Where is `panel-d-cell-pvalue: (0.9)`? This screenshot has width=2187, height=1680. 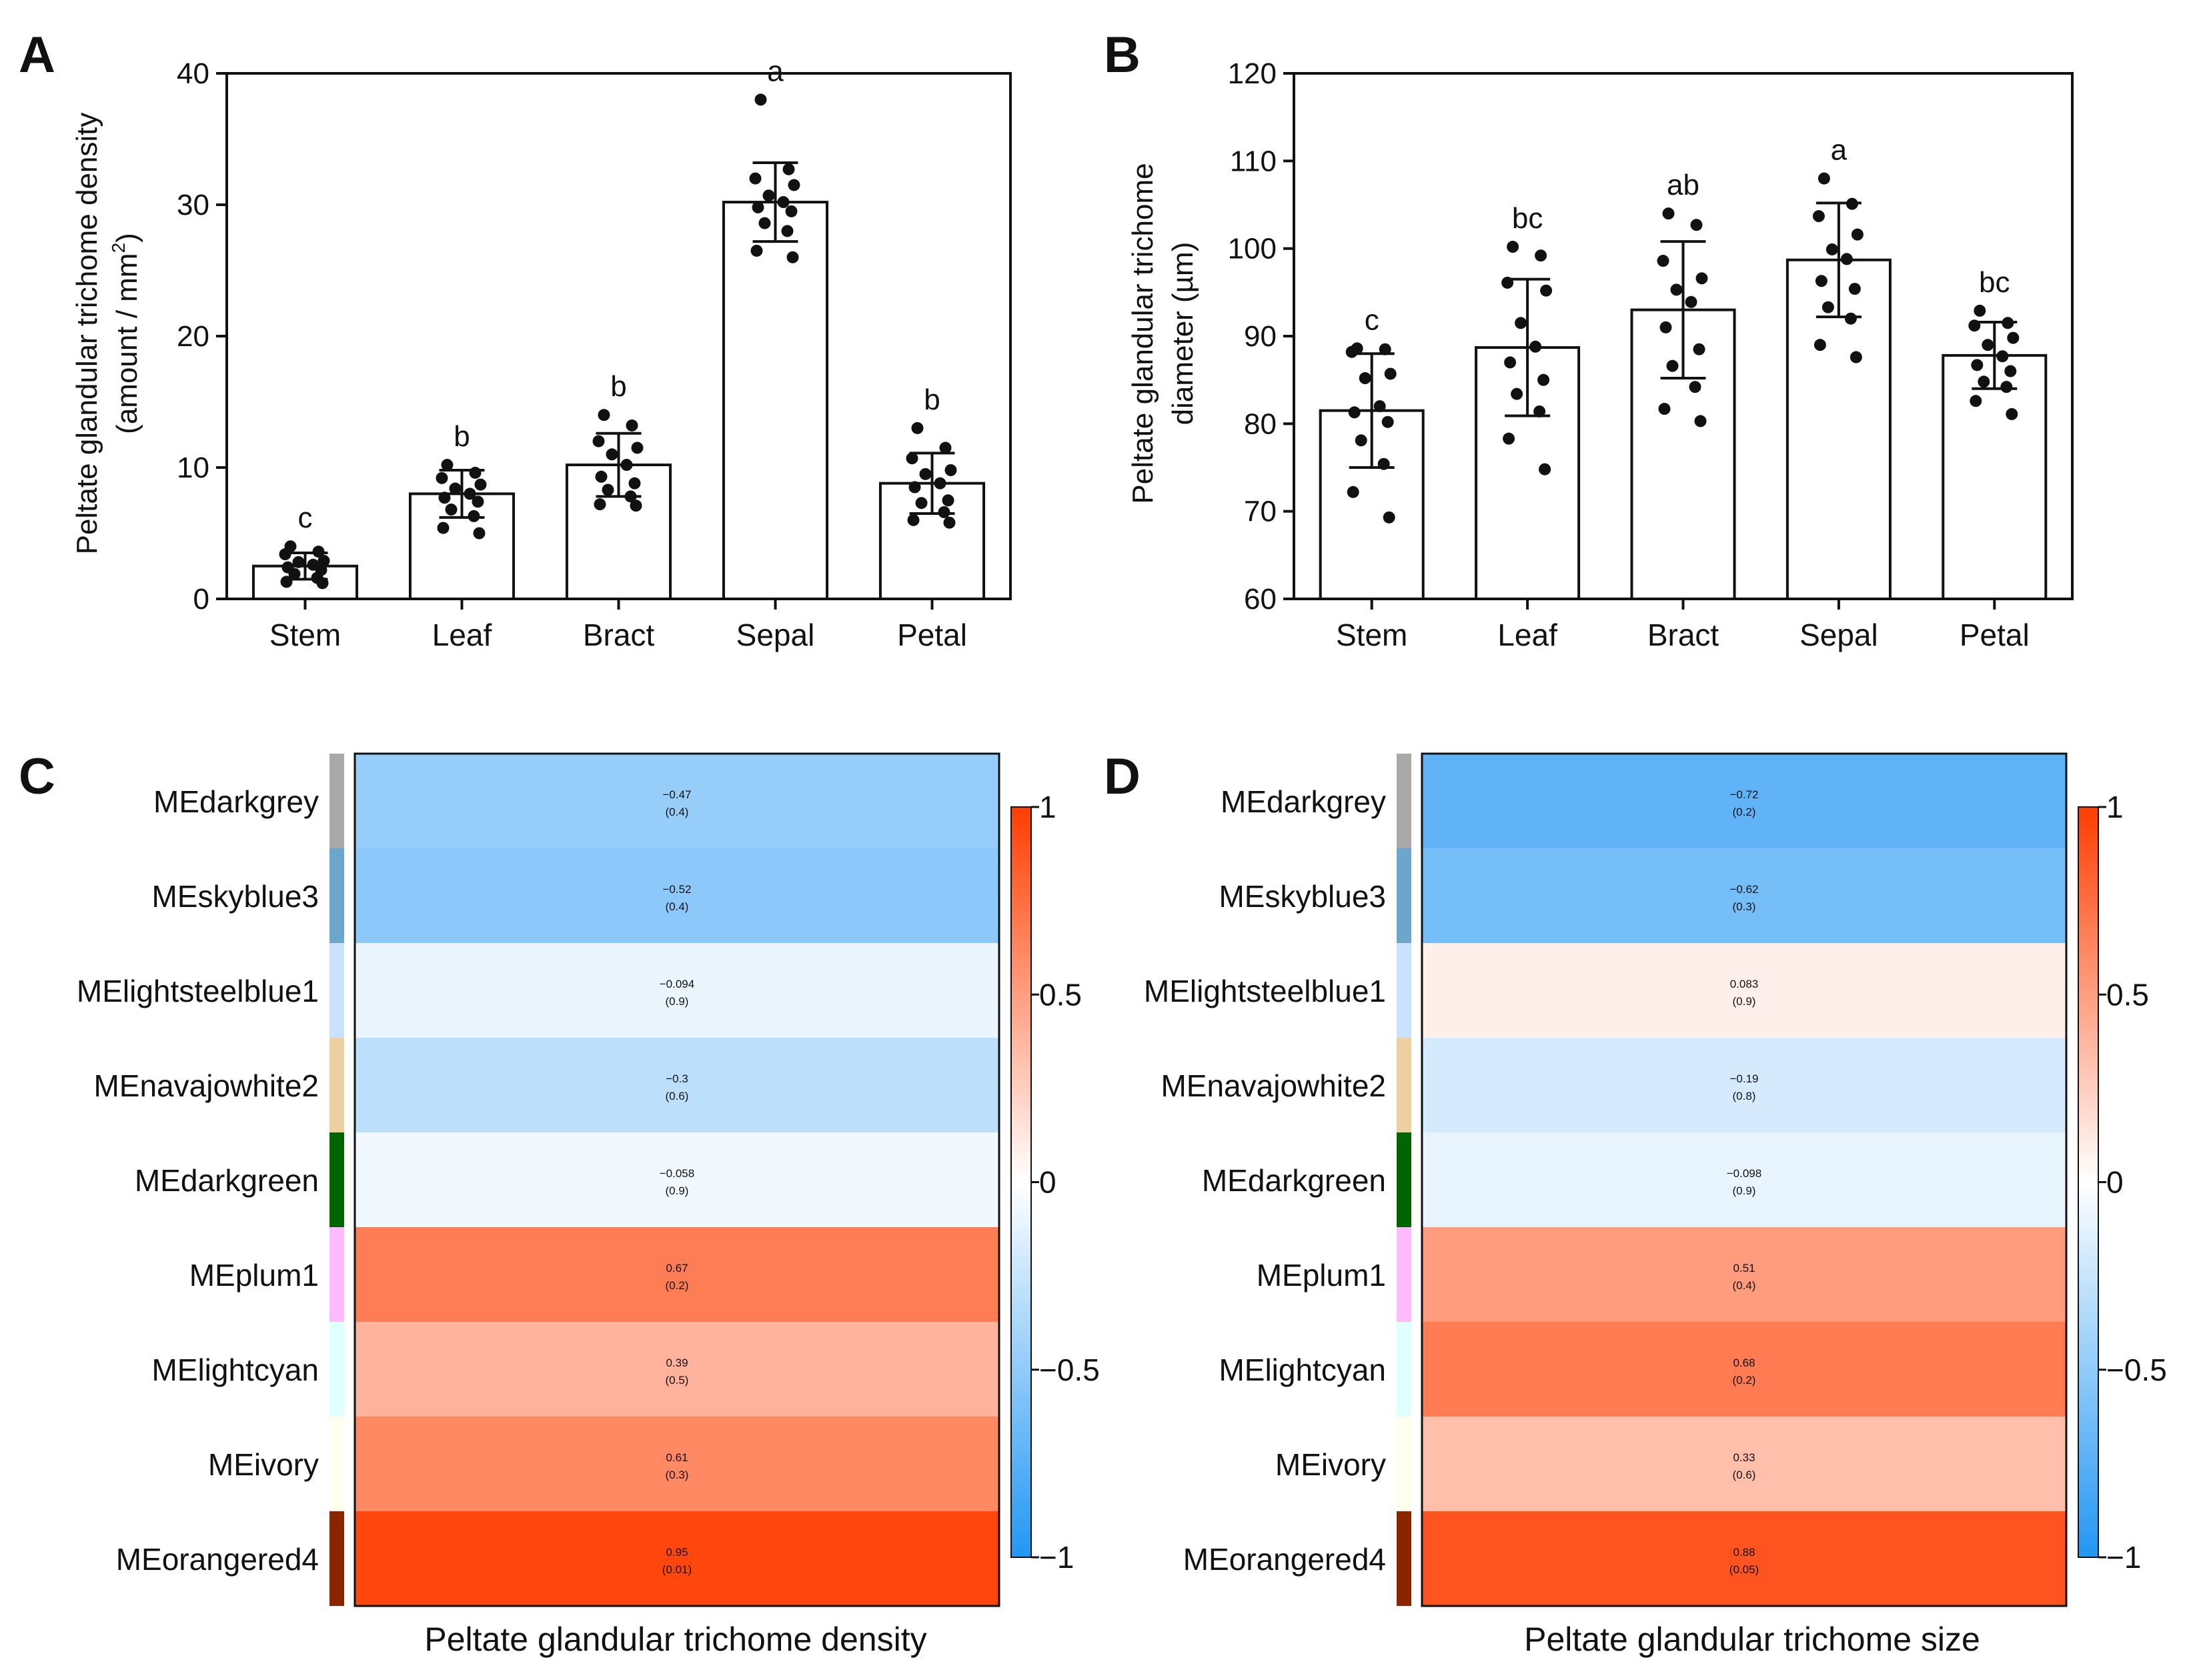
panel-d-cell-pvalue: (0.9) is located at coordinates (1744, 1001).